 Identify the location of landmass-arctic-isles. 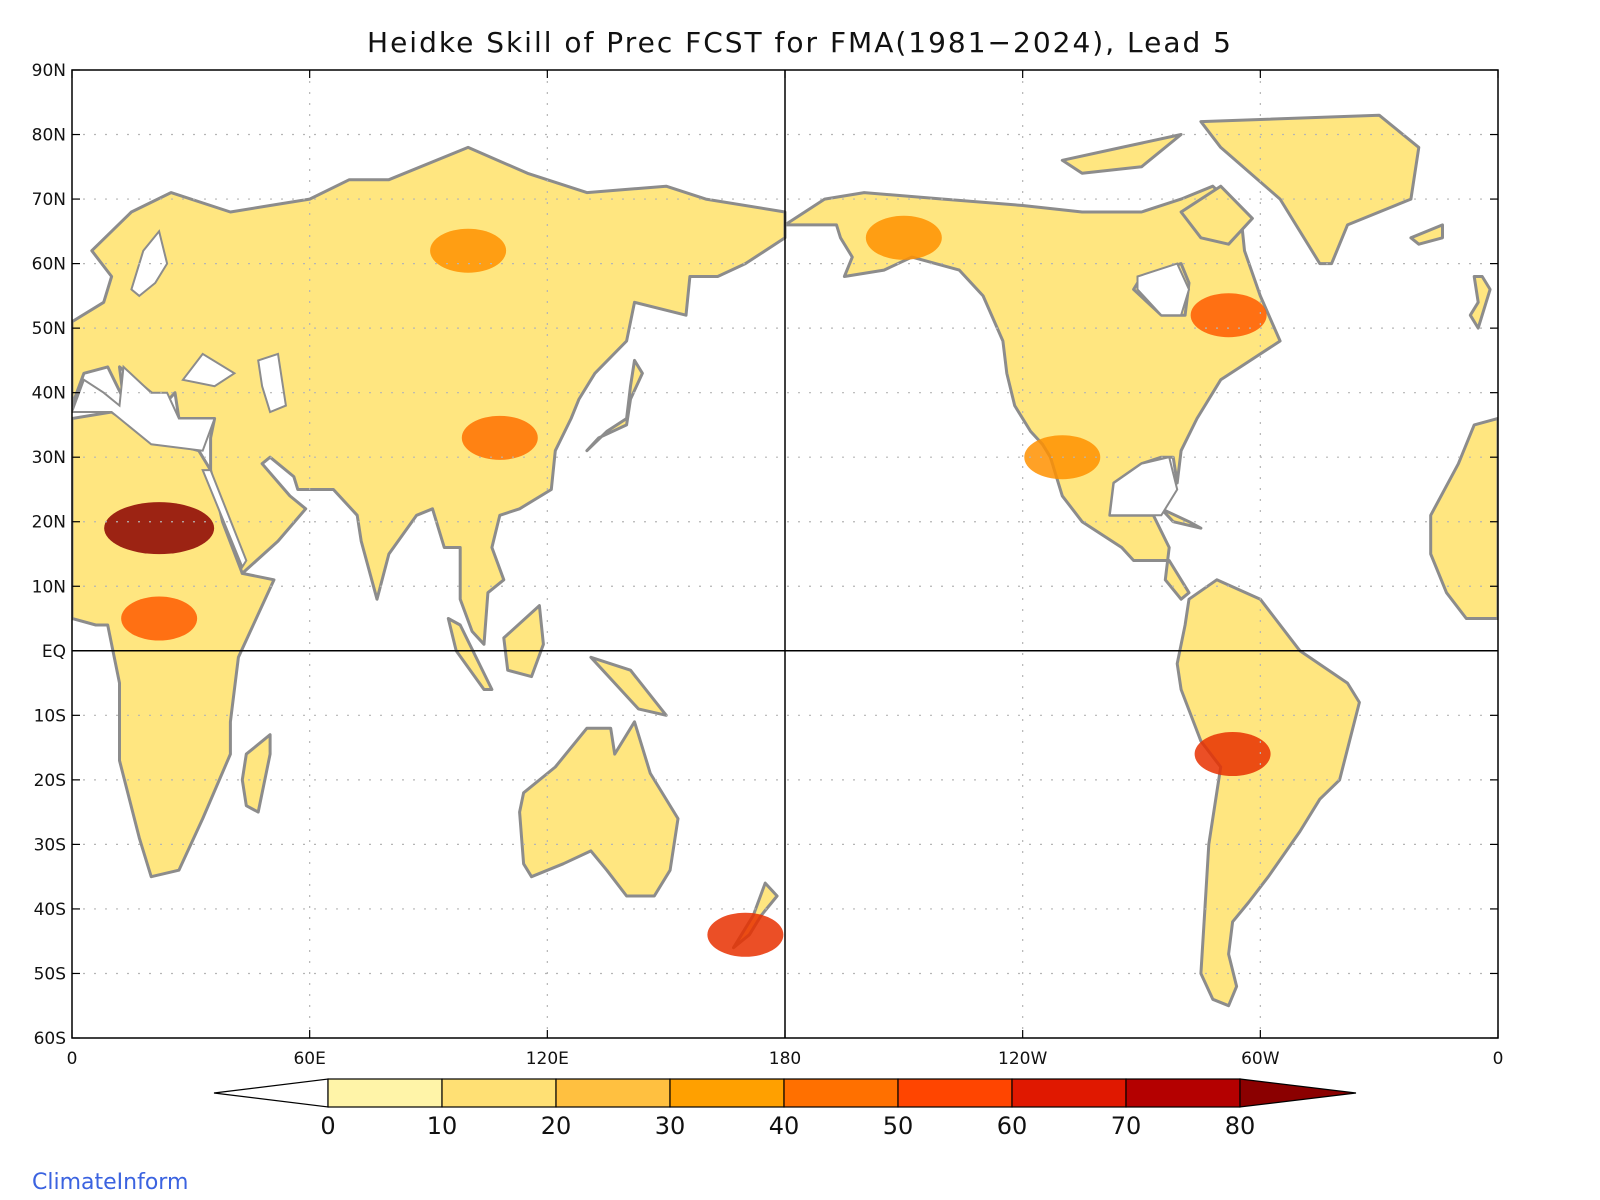
(1121, 154).